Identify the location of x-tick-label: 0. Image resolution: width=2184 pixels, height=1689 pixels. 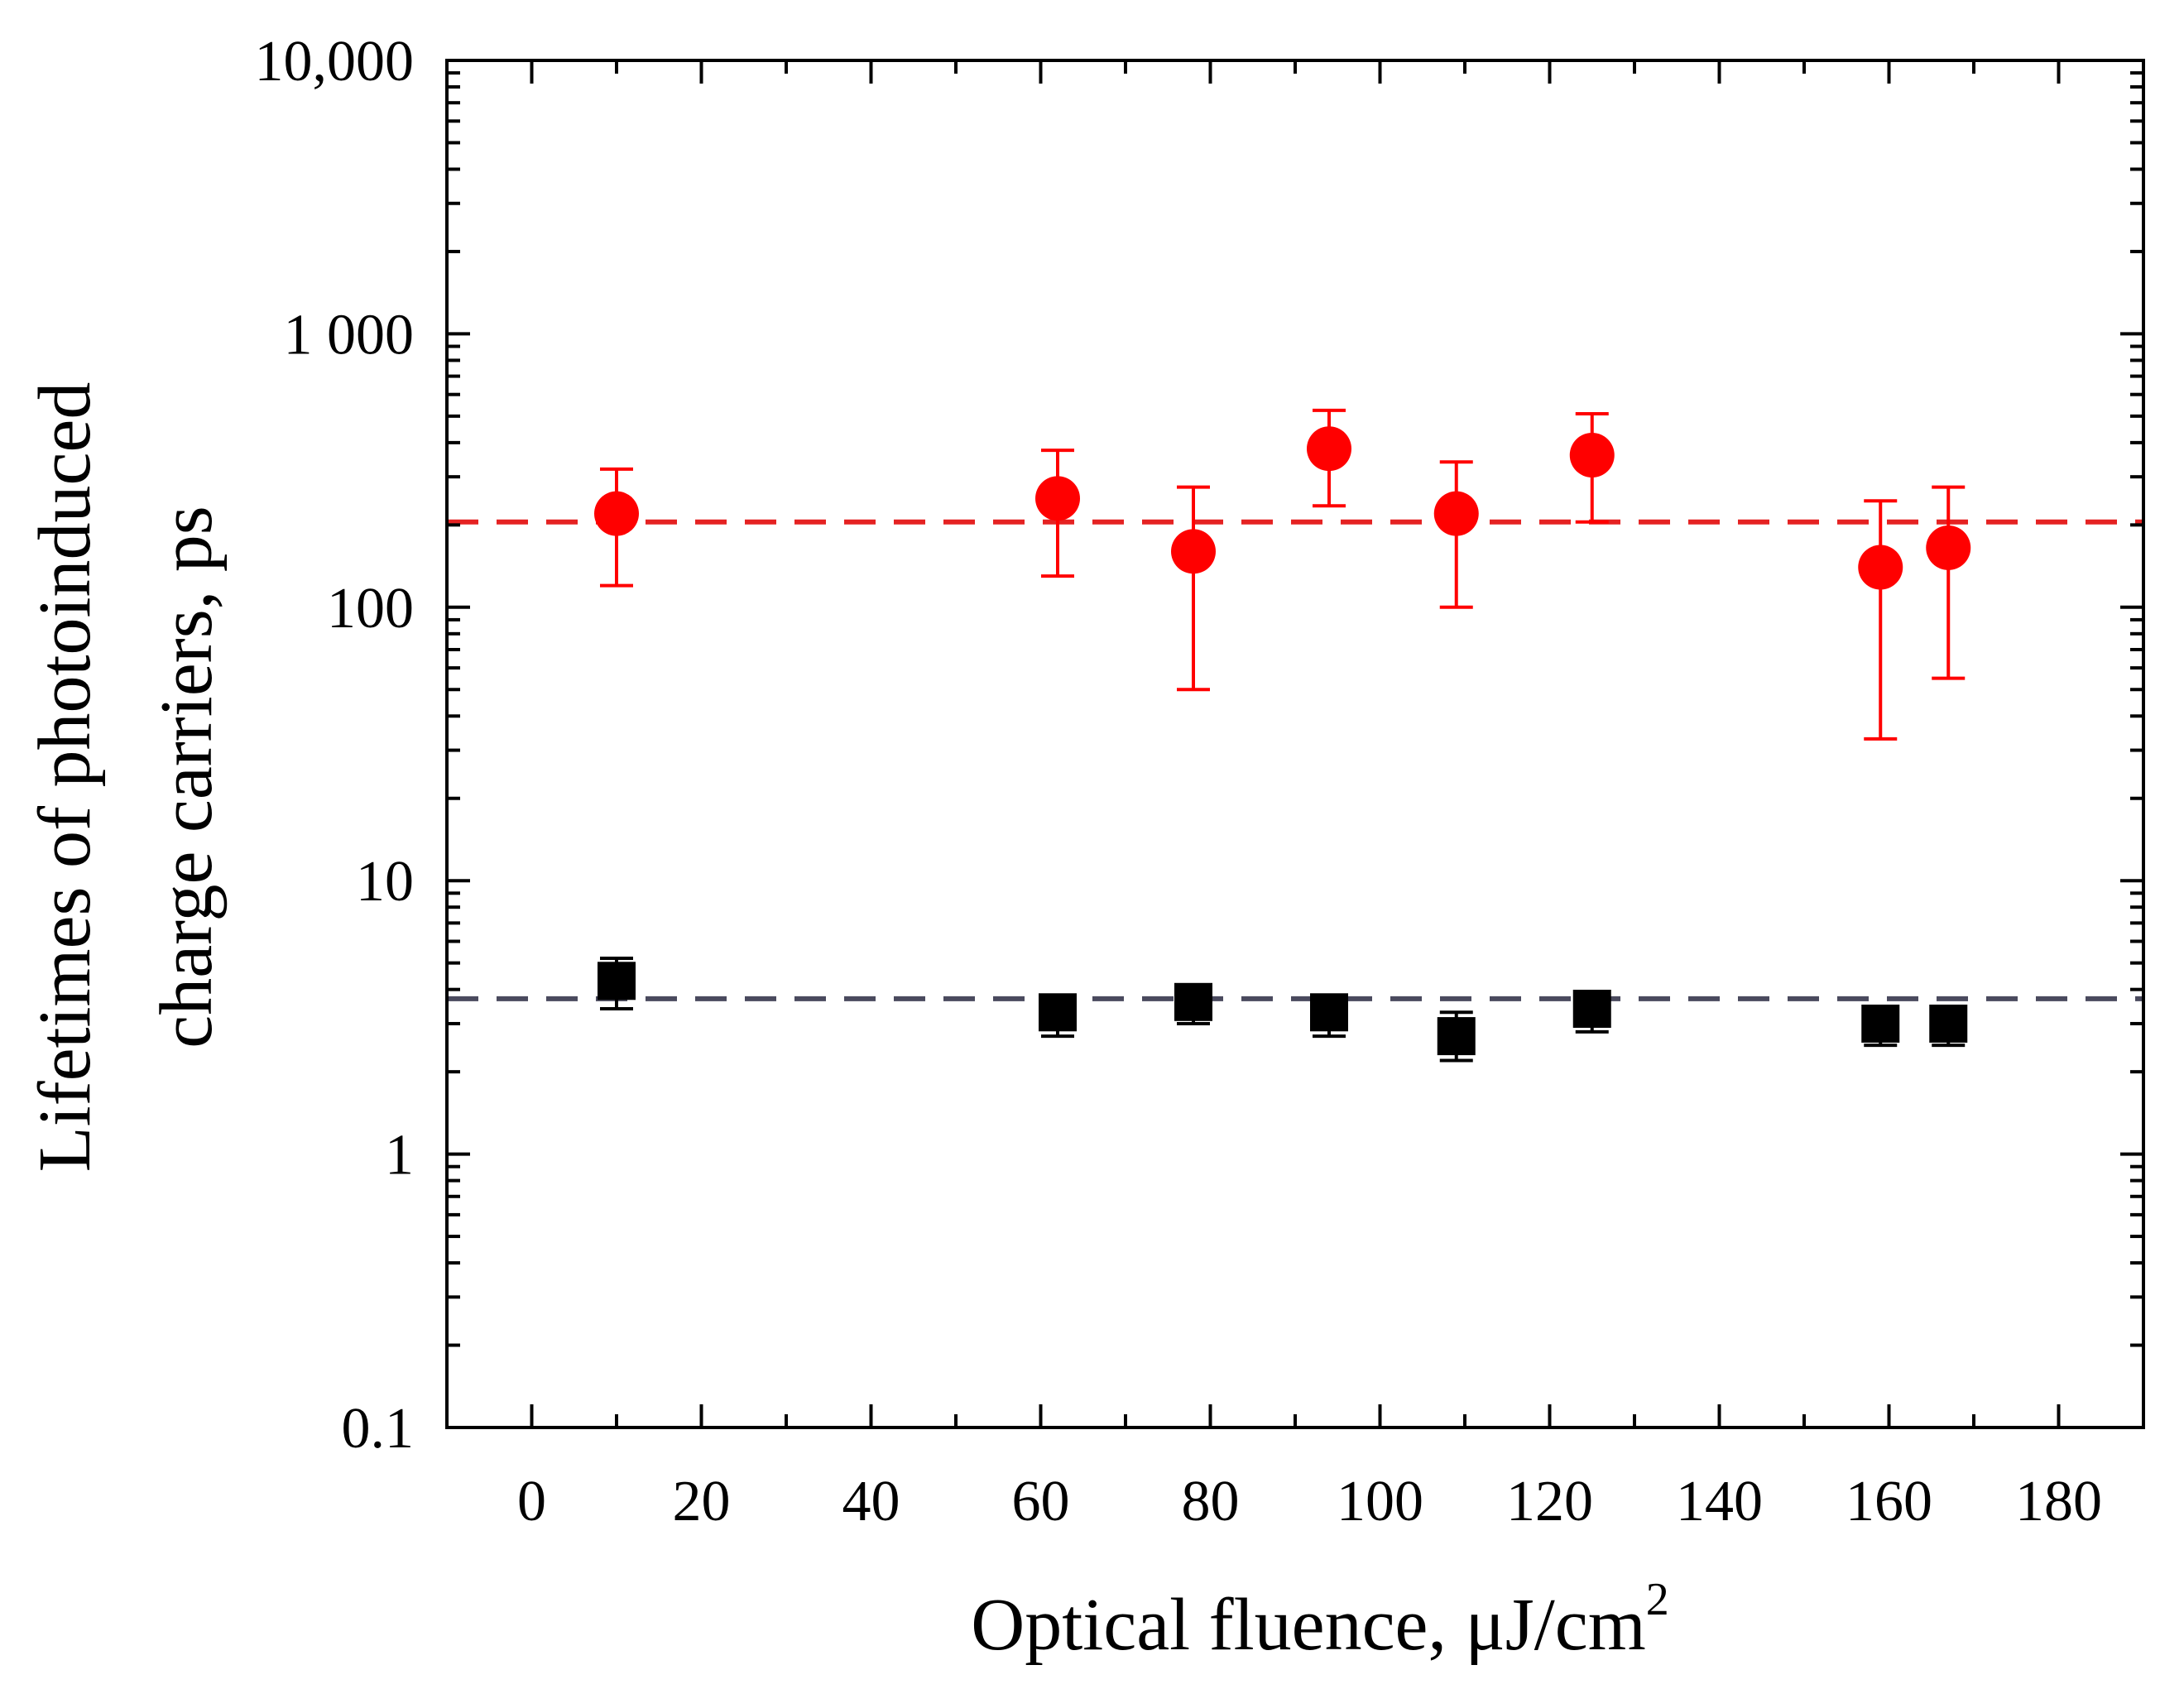
(531, 1501).